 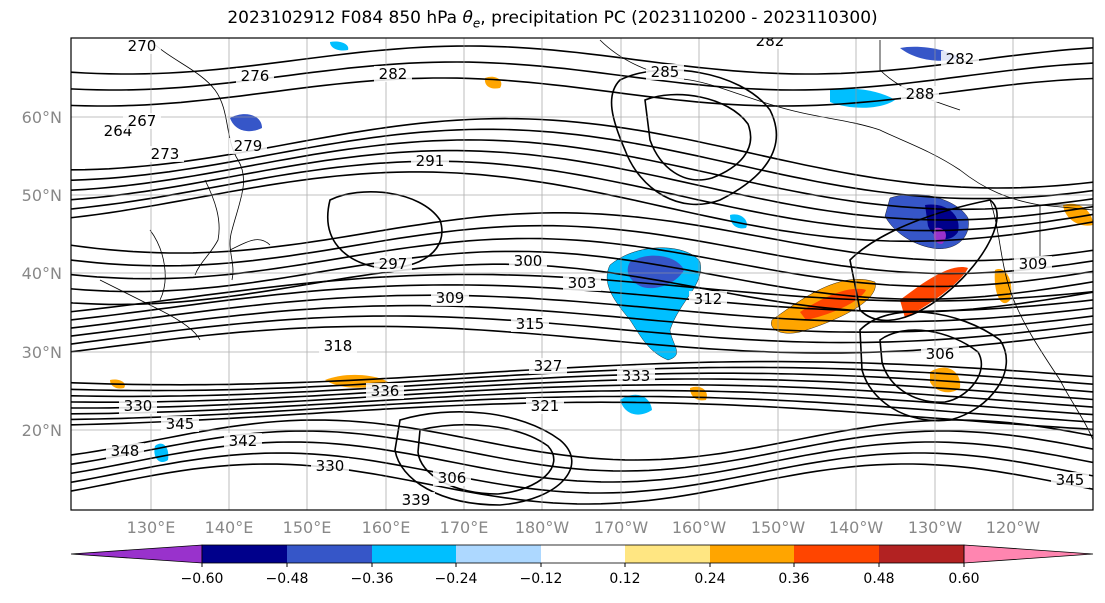 What do you see at coordinates (136, 554) in the screenshot?
I see `colorbar-extend-min` at bounding box center [136, 554].